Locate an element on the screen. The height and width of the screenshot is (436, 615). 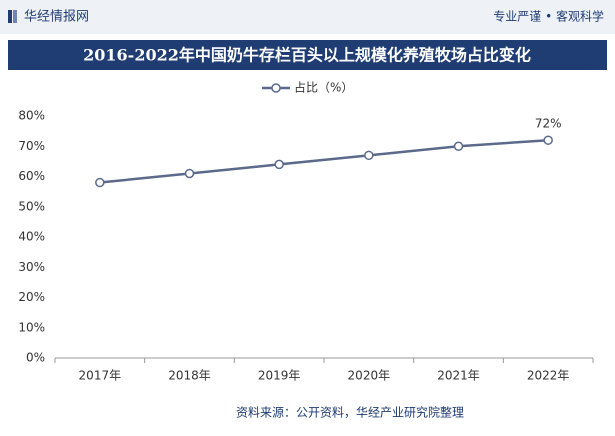
legend-label: 占比（%） is located at coordinates (323, 87).